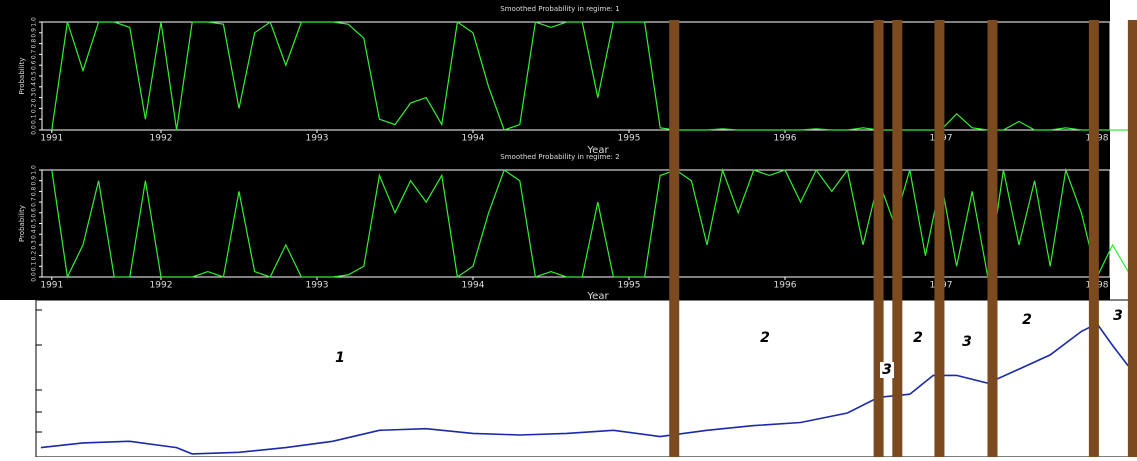 The height and width of the screenshot is (461, 1137). Describe the element at coordinates (559, 9) in the screenshot. I see `panel-title: Smoothed Probability in regime: 1` at that location.